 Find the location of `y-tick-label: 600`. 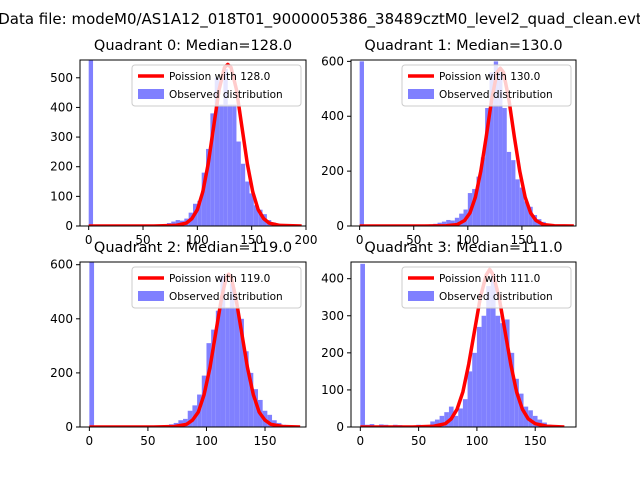

y-tick-label: 600 is located at coordinates (61, 265).